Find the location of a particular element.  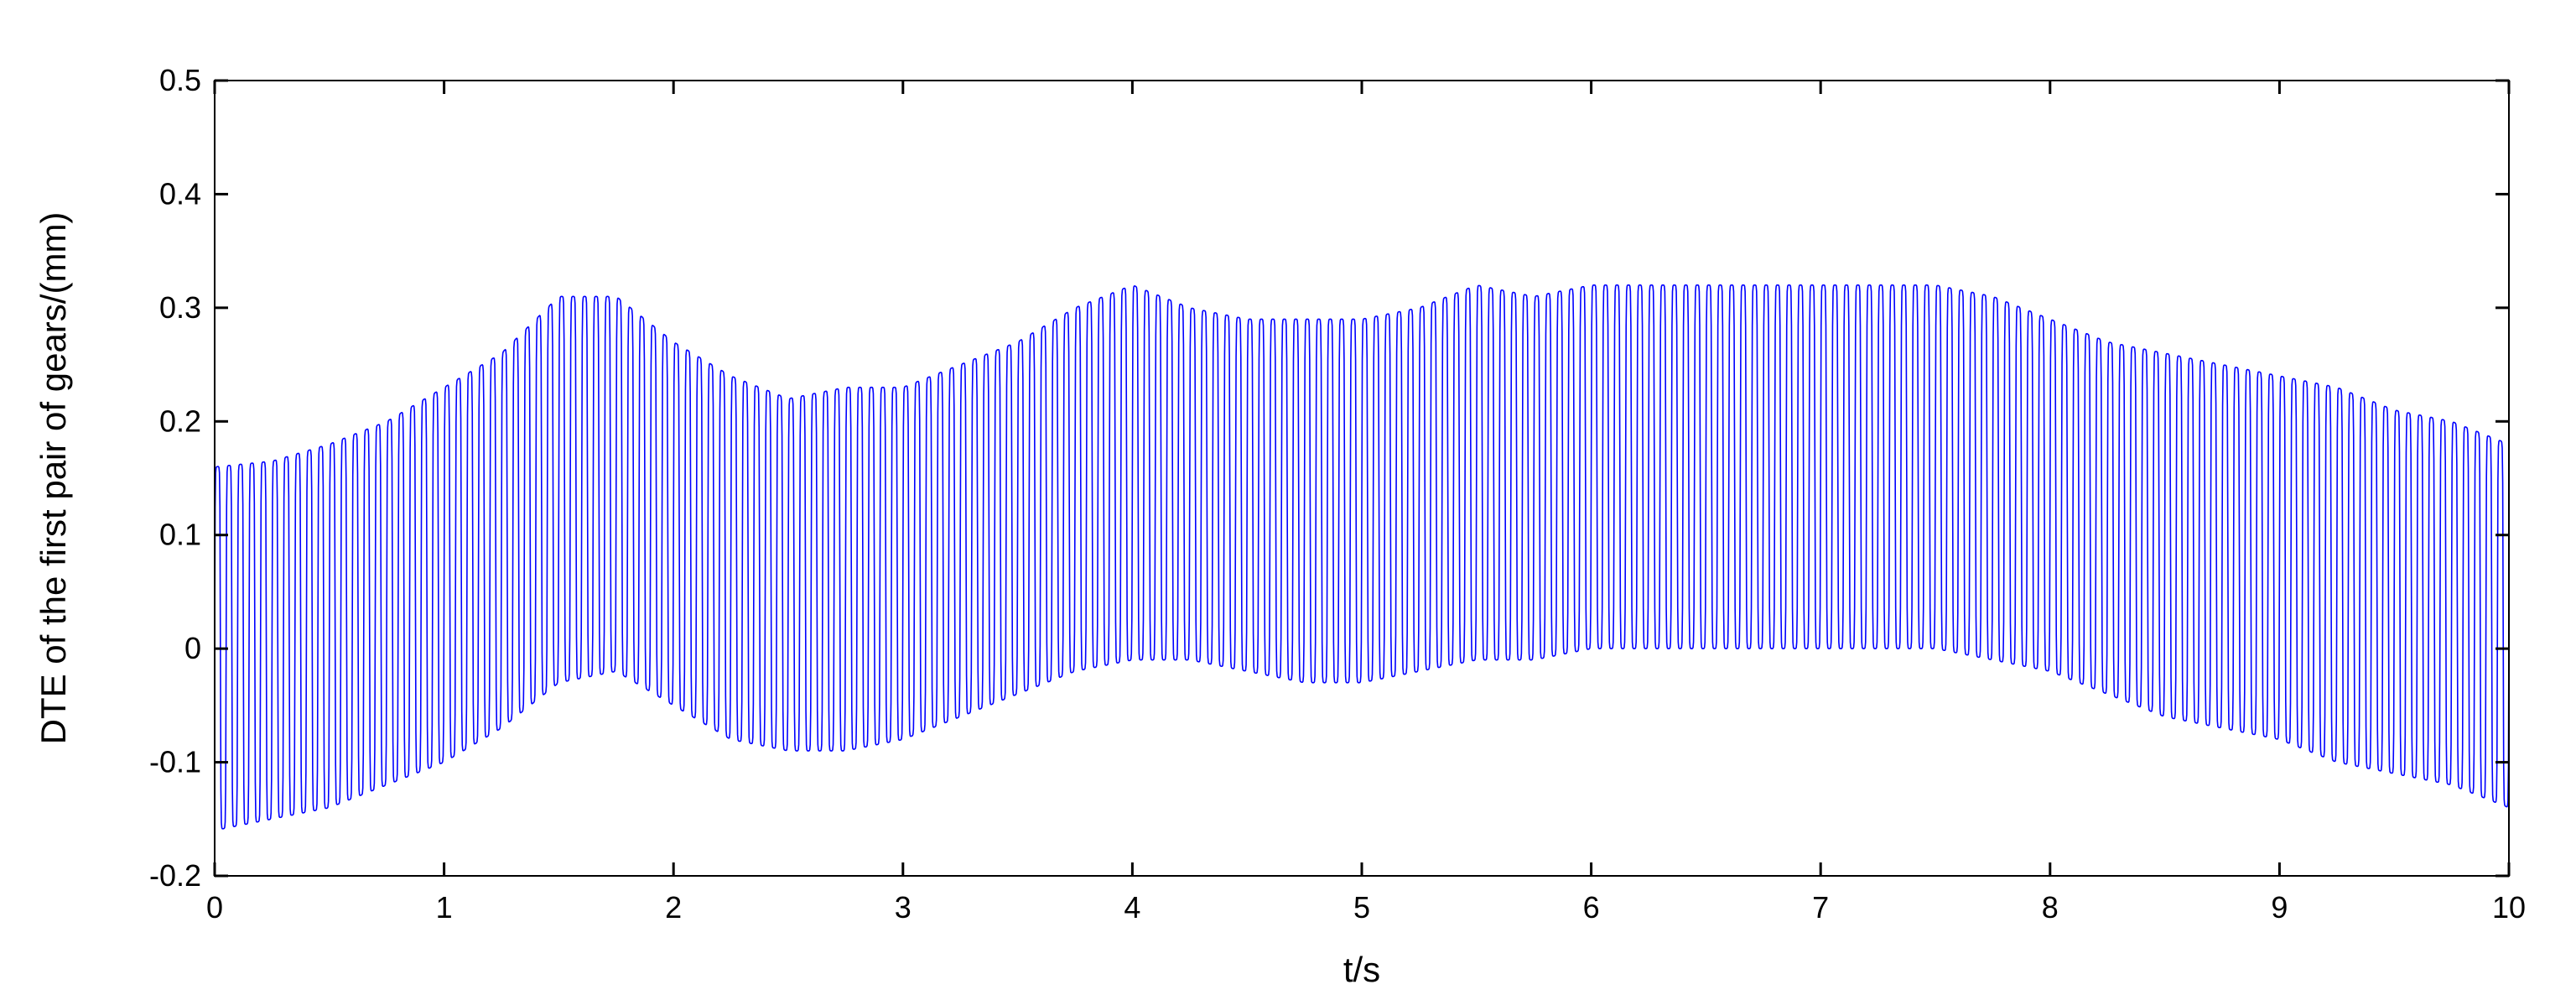

y-axis-label: DTE of the first pair of gears/(mm) is located at coordinates (53, 478).